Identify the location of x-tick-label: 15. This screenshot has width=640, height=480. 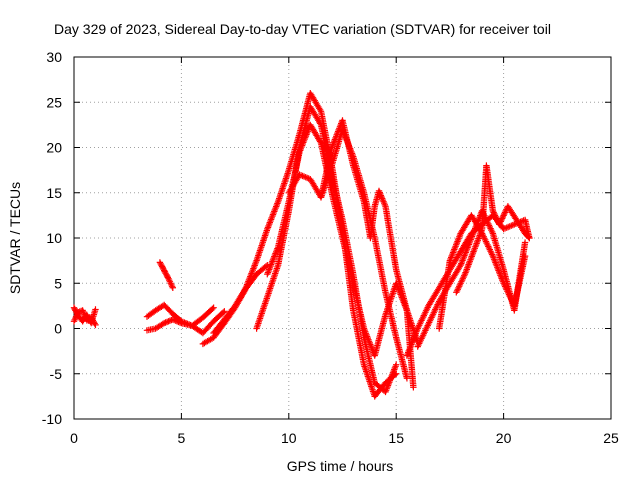
(396, 438).